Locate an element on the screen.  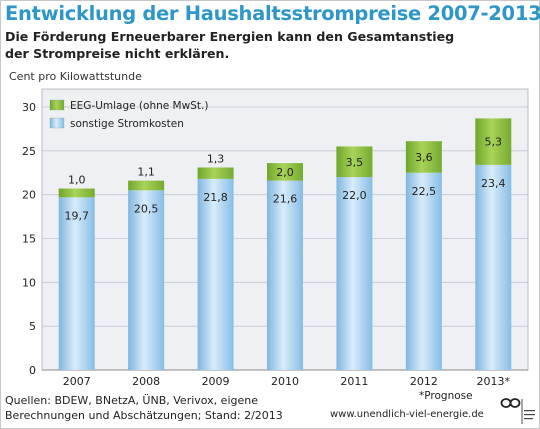
website-link: www.unendlich-viel-energie.de is located at coordinates (407, 414).